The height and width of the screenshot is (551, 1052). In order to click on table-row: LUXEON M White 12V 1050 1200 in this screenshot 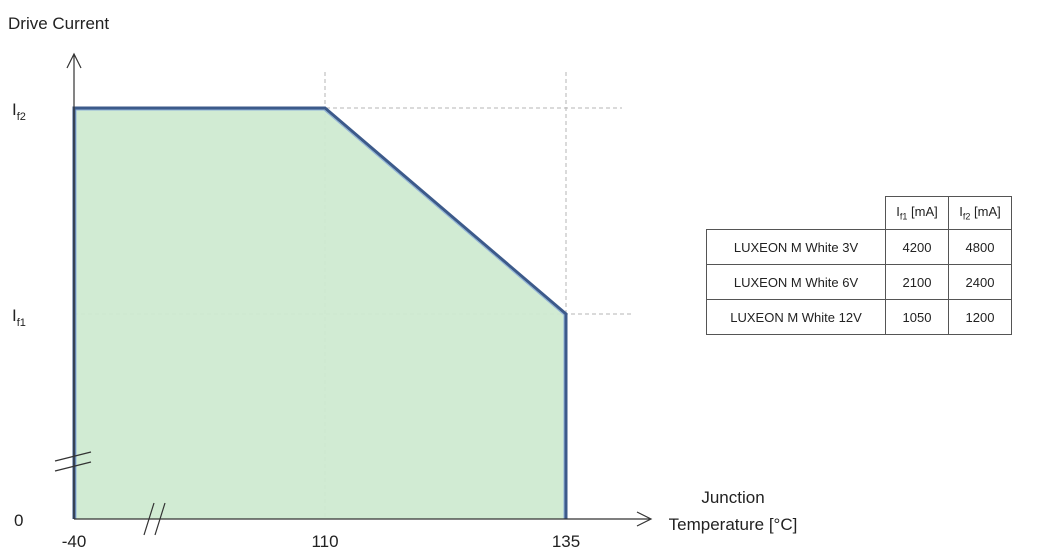, I will do `click(859, 317)`.